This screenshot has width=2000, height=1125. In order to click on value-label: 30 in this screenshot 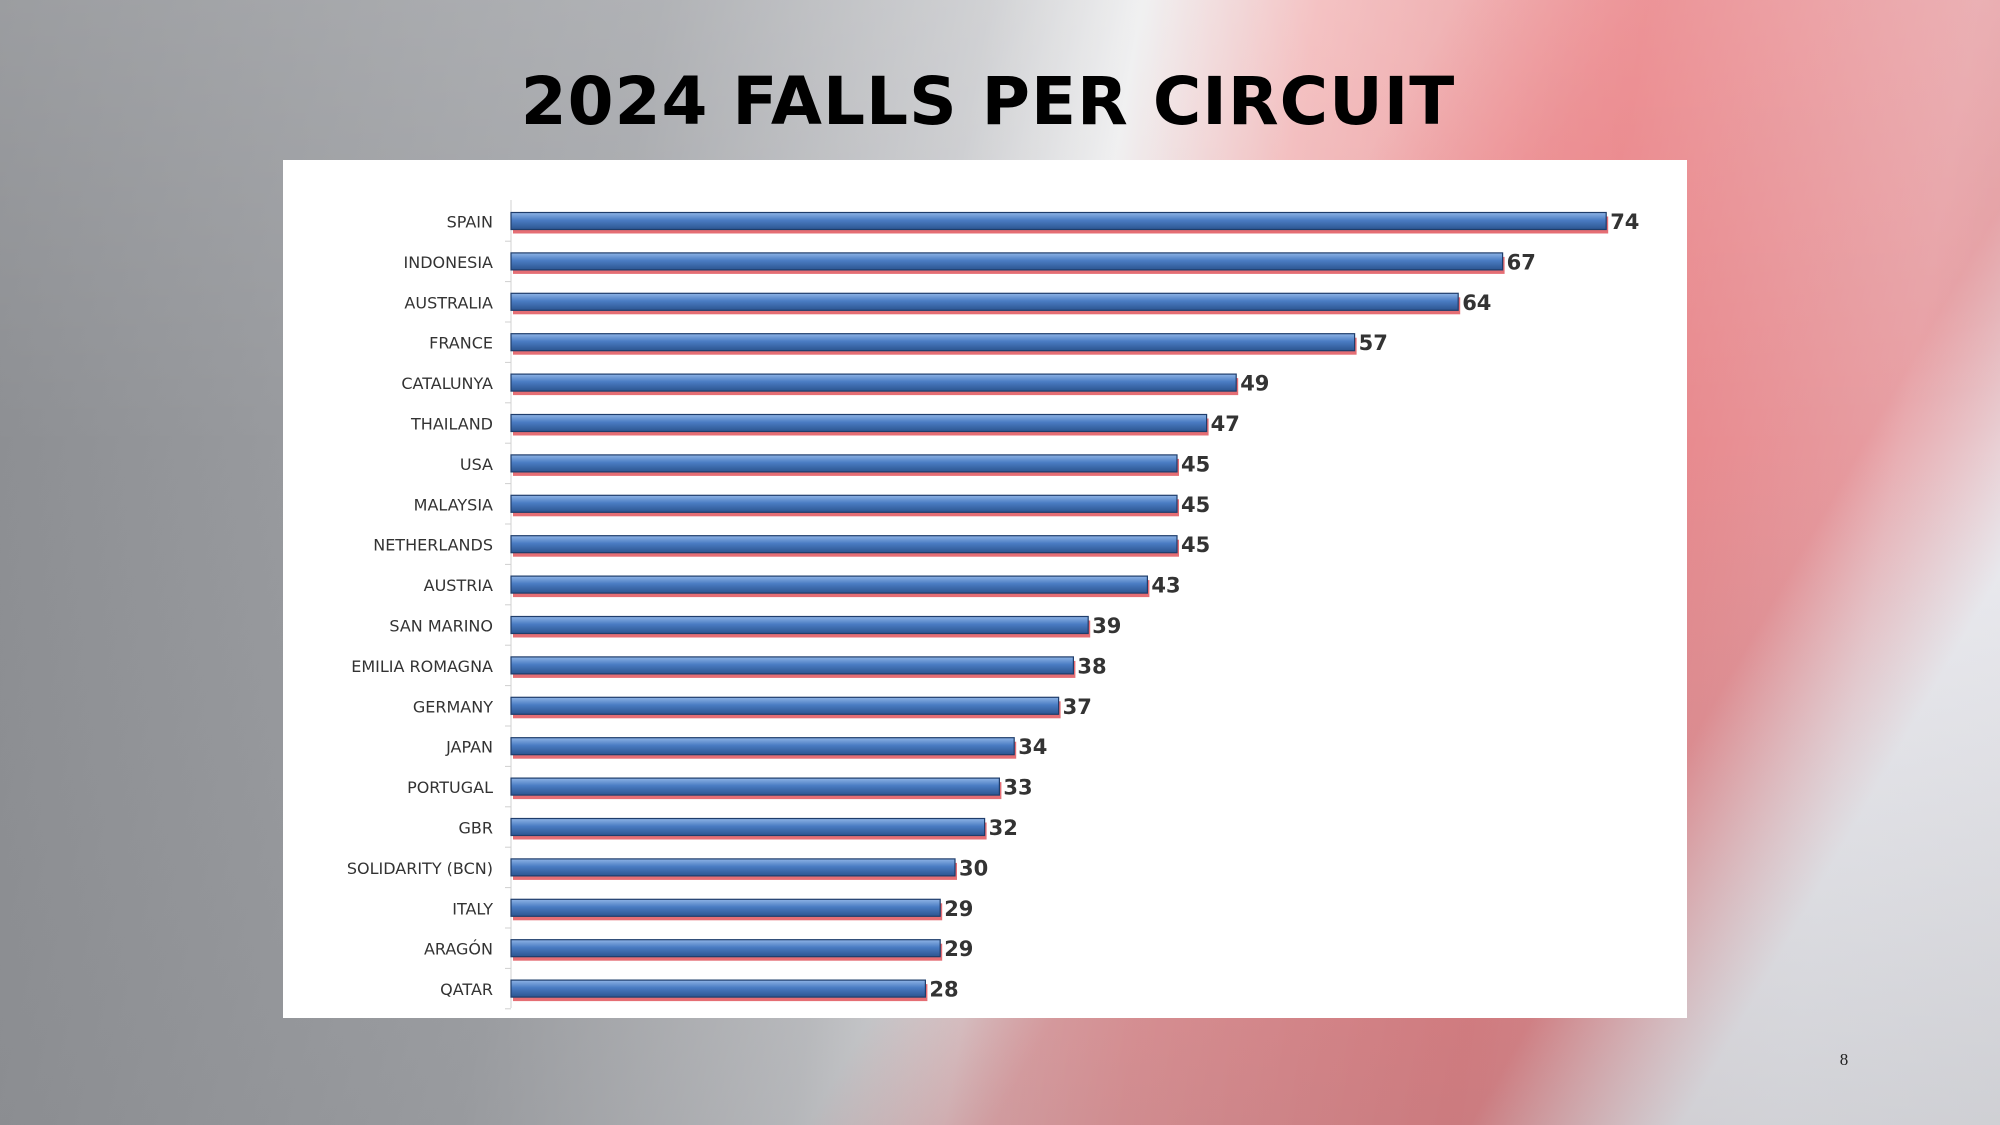, I will do `click(973, 868)`.